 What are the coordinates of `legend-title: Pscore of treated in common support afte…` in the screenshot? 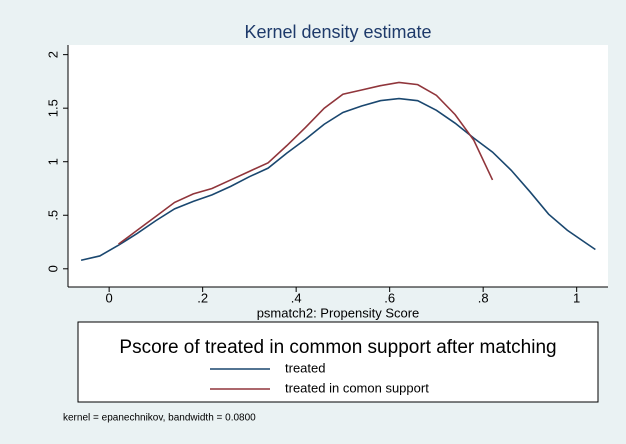 It's located at (337, 347).